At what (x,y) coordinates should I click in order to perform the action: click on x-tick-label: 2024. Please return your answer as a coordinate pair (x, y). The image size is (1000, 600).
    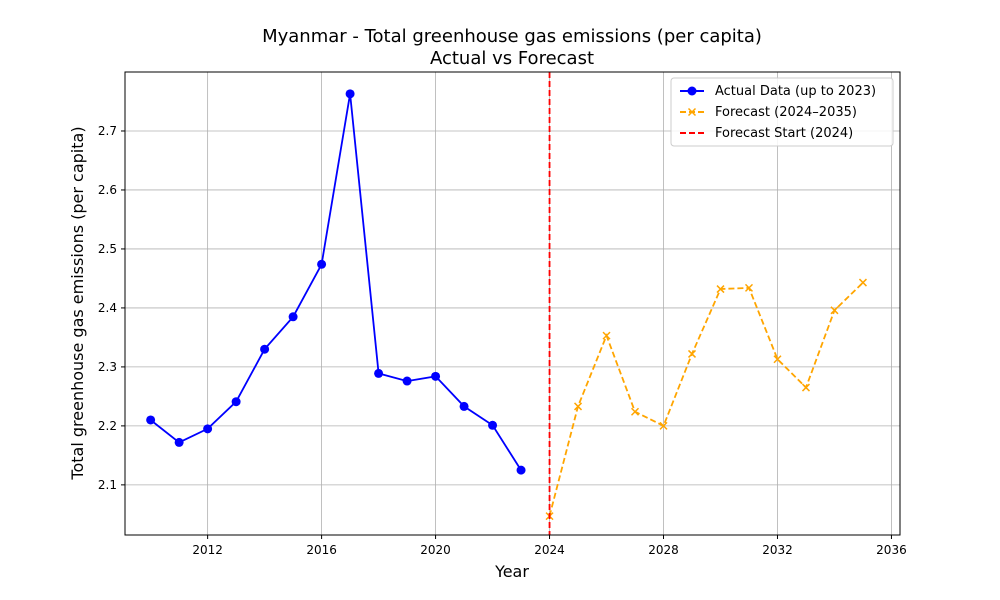
    Looking at the image, I should click on (549, 550).